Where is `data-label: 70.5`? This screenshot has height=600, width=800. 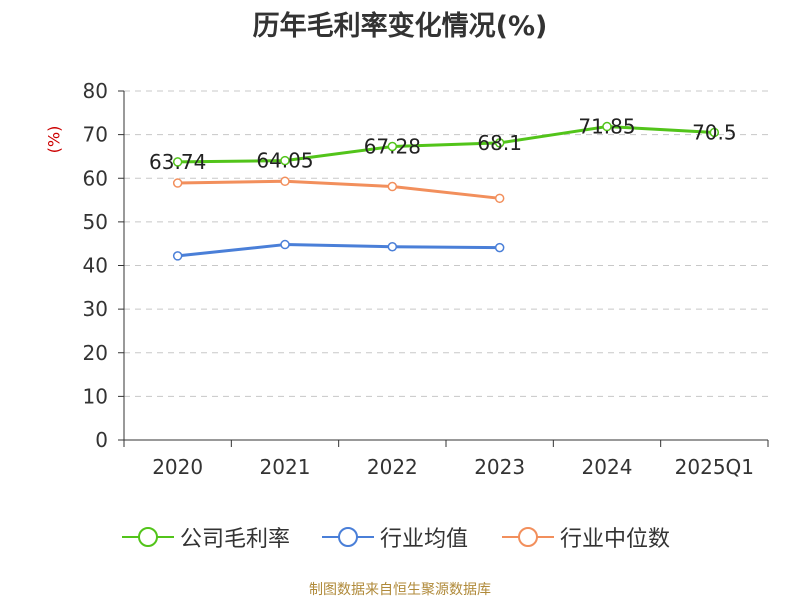 data-label: 70.5 is located at coordinates (714, 132).